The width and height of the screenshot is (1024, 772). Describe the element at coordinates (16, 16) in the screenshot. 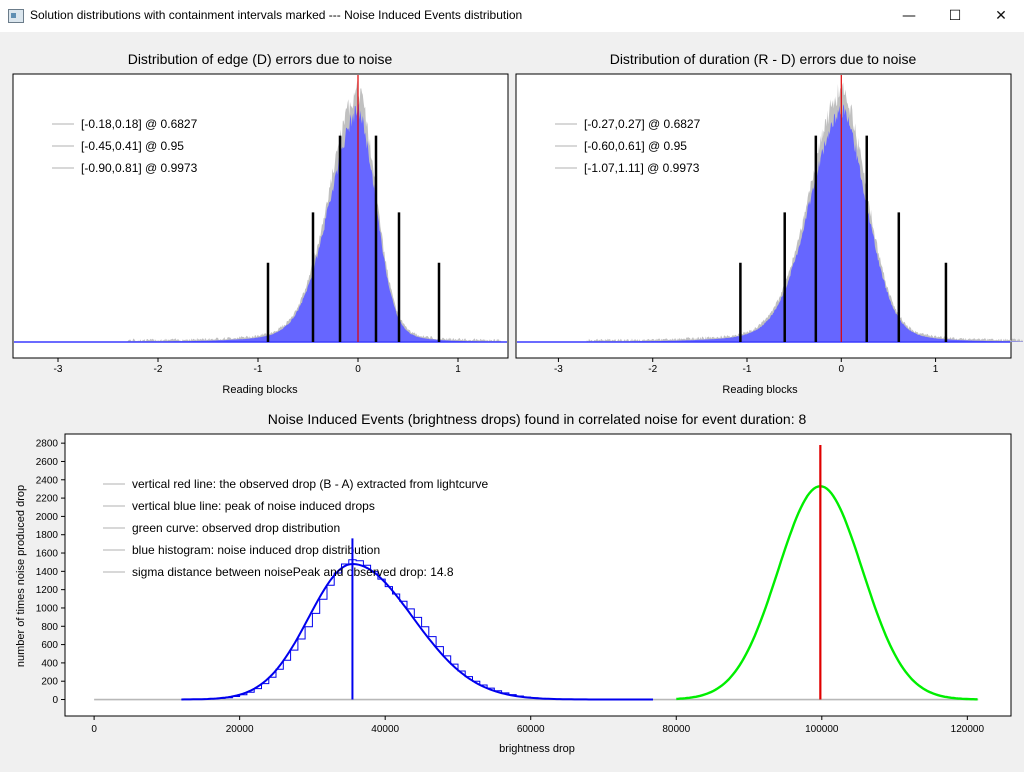

I see `app-icon` at that location.